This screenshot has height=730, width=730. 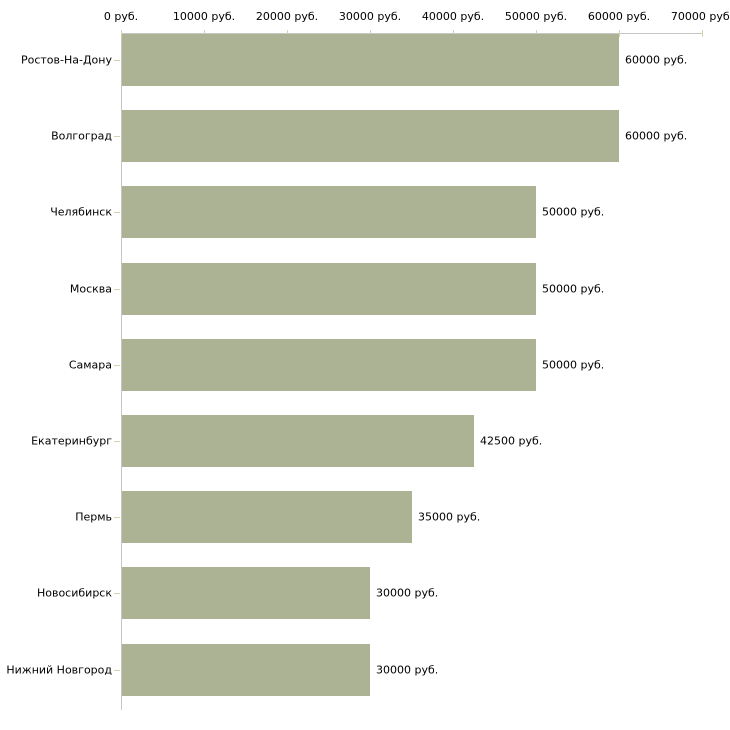 I want to click on x-axis-tick-label: 20000 руб., so click(x=287, y=16).